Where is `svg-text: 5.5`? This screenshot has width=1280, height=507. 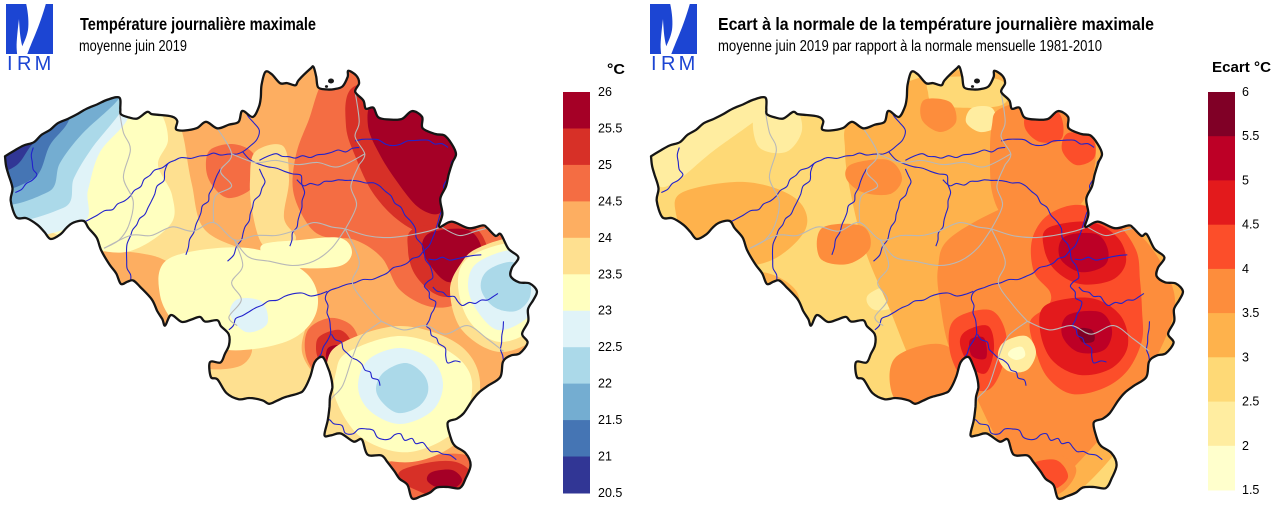 svg-text: 5.5 is located at coordinates (1250, 136).